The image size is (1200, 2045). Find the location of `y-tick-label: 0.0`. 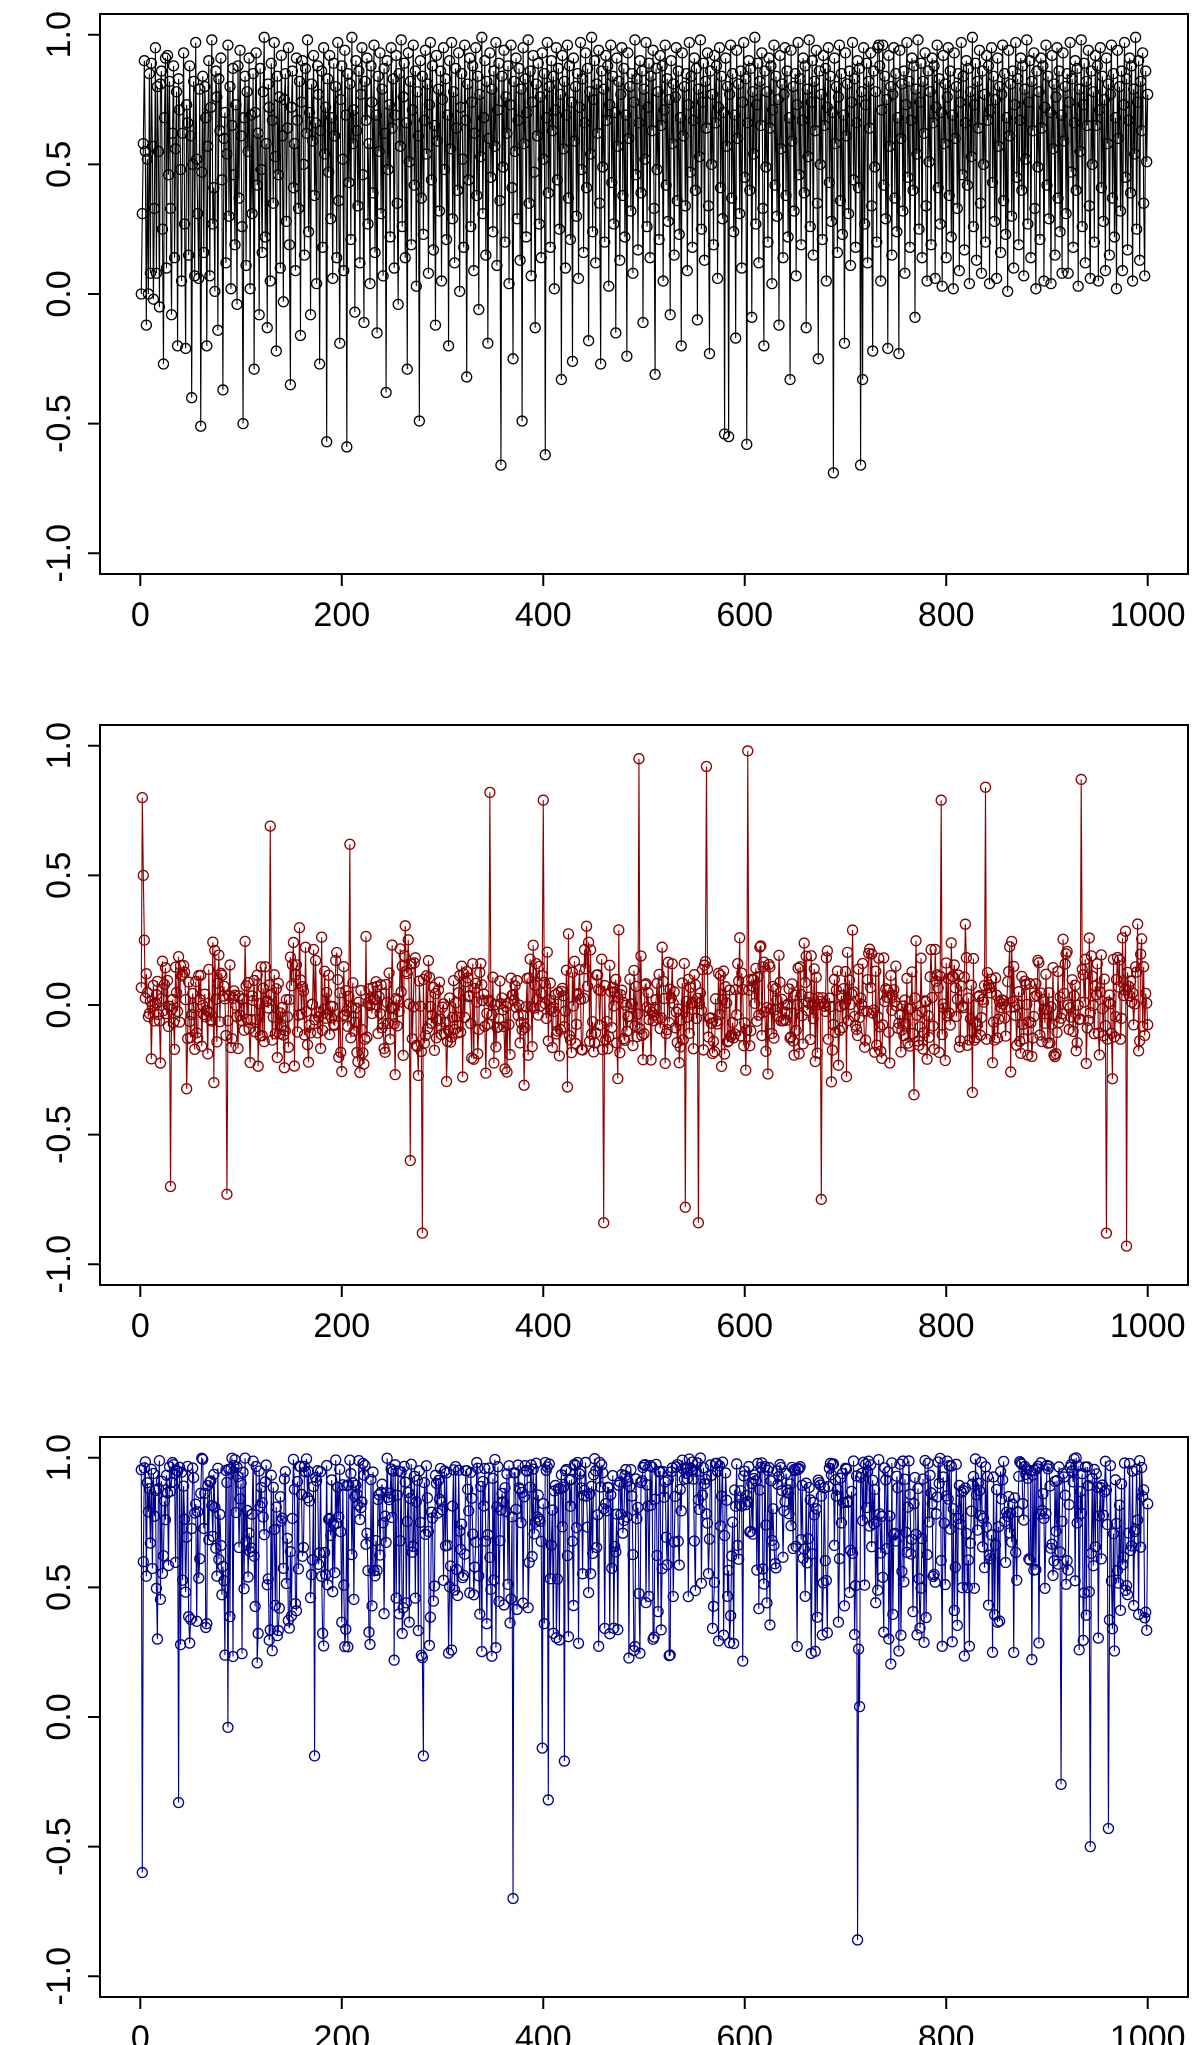

y-tick-label: 0.0 is located at coordinates (59, 293).